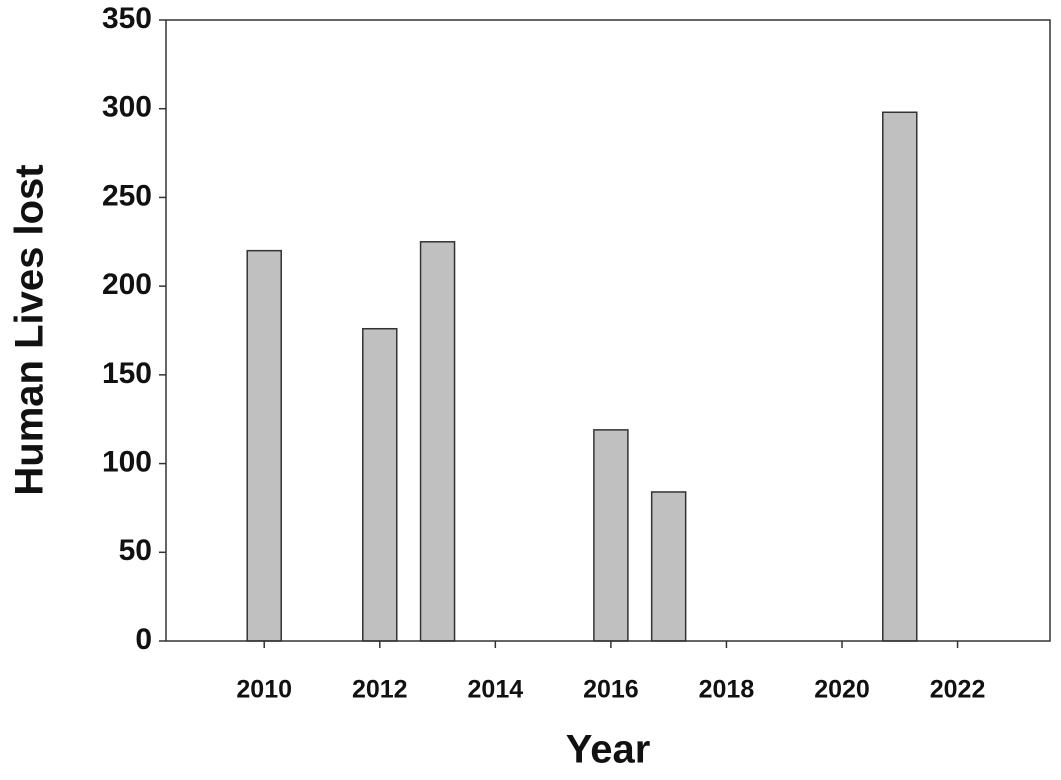  I want to click on x-tick-label: 2020, so click(842, 690).